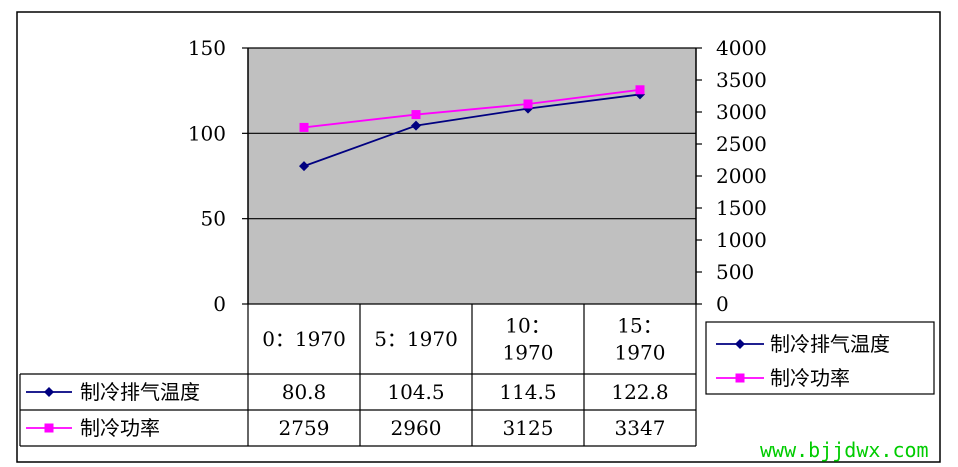 The height and width of the screenshot is (467, 958). I want to click on data-label: 2759, so click(304, 428).